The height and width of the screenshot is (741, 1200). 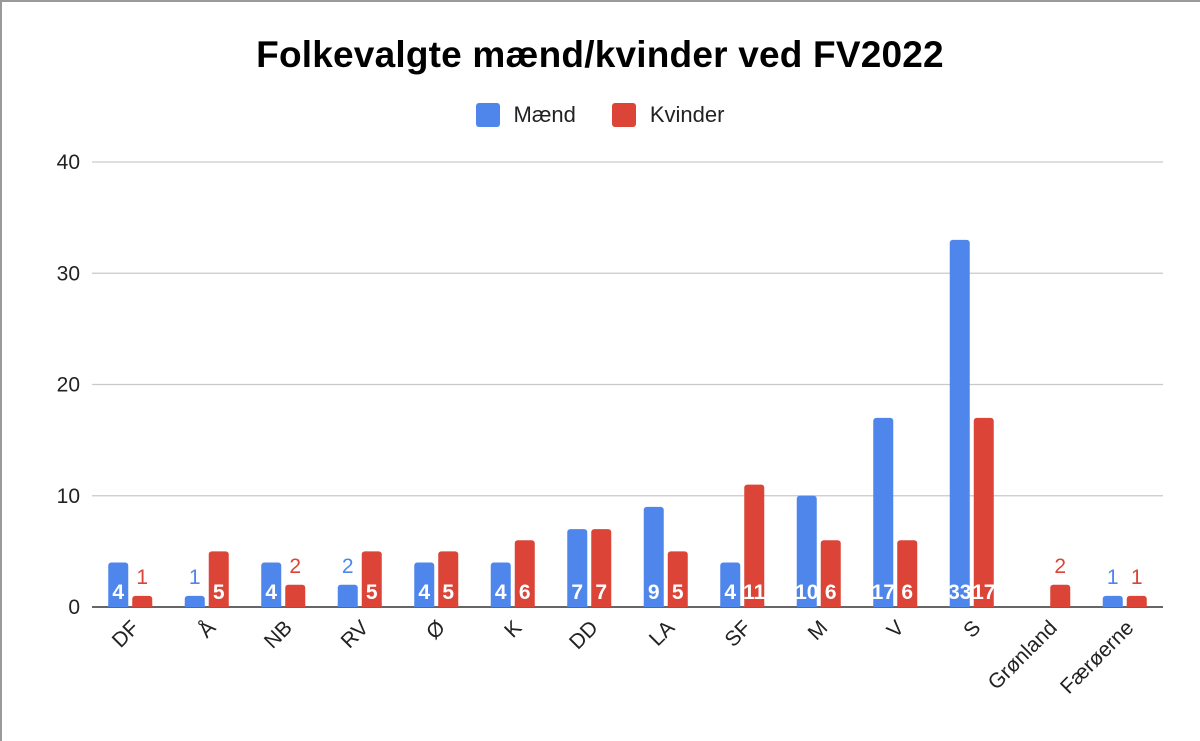 I want to click on x-tick-label: NB, so click(x=278, y=634).